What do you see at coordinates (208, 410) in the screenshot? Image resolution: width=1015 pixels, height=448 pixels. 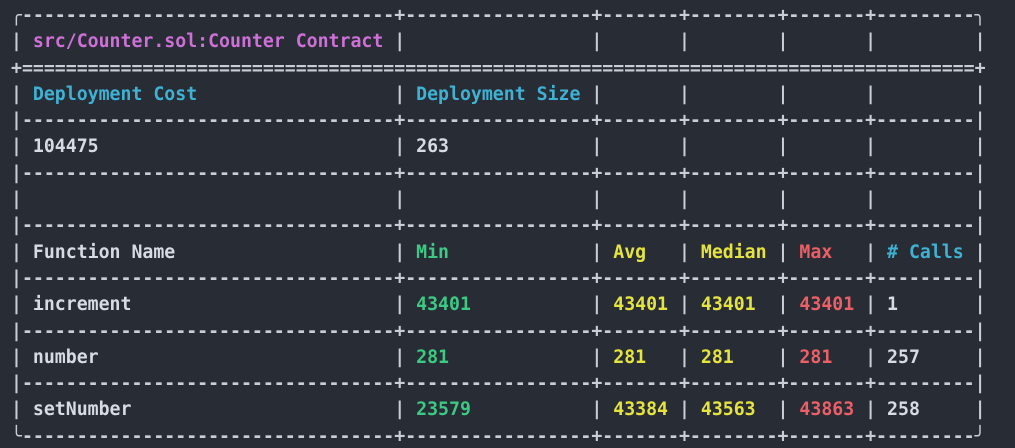 I see `function-name-cell: setNumber` at bounding box center [208, 410].